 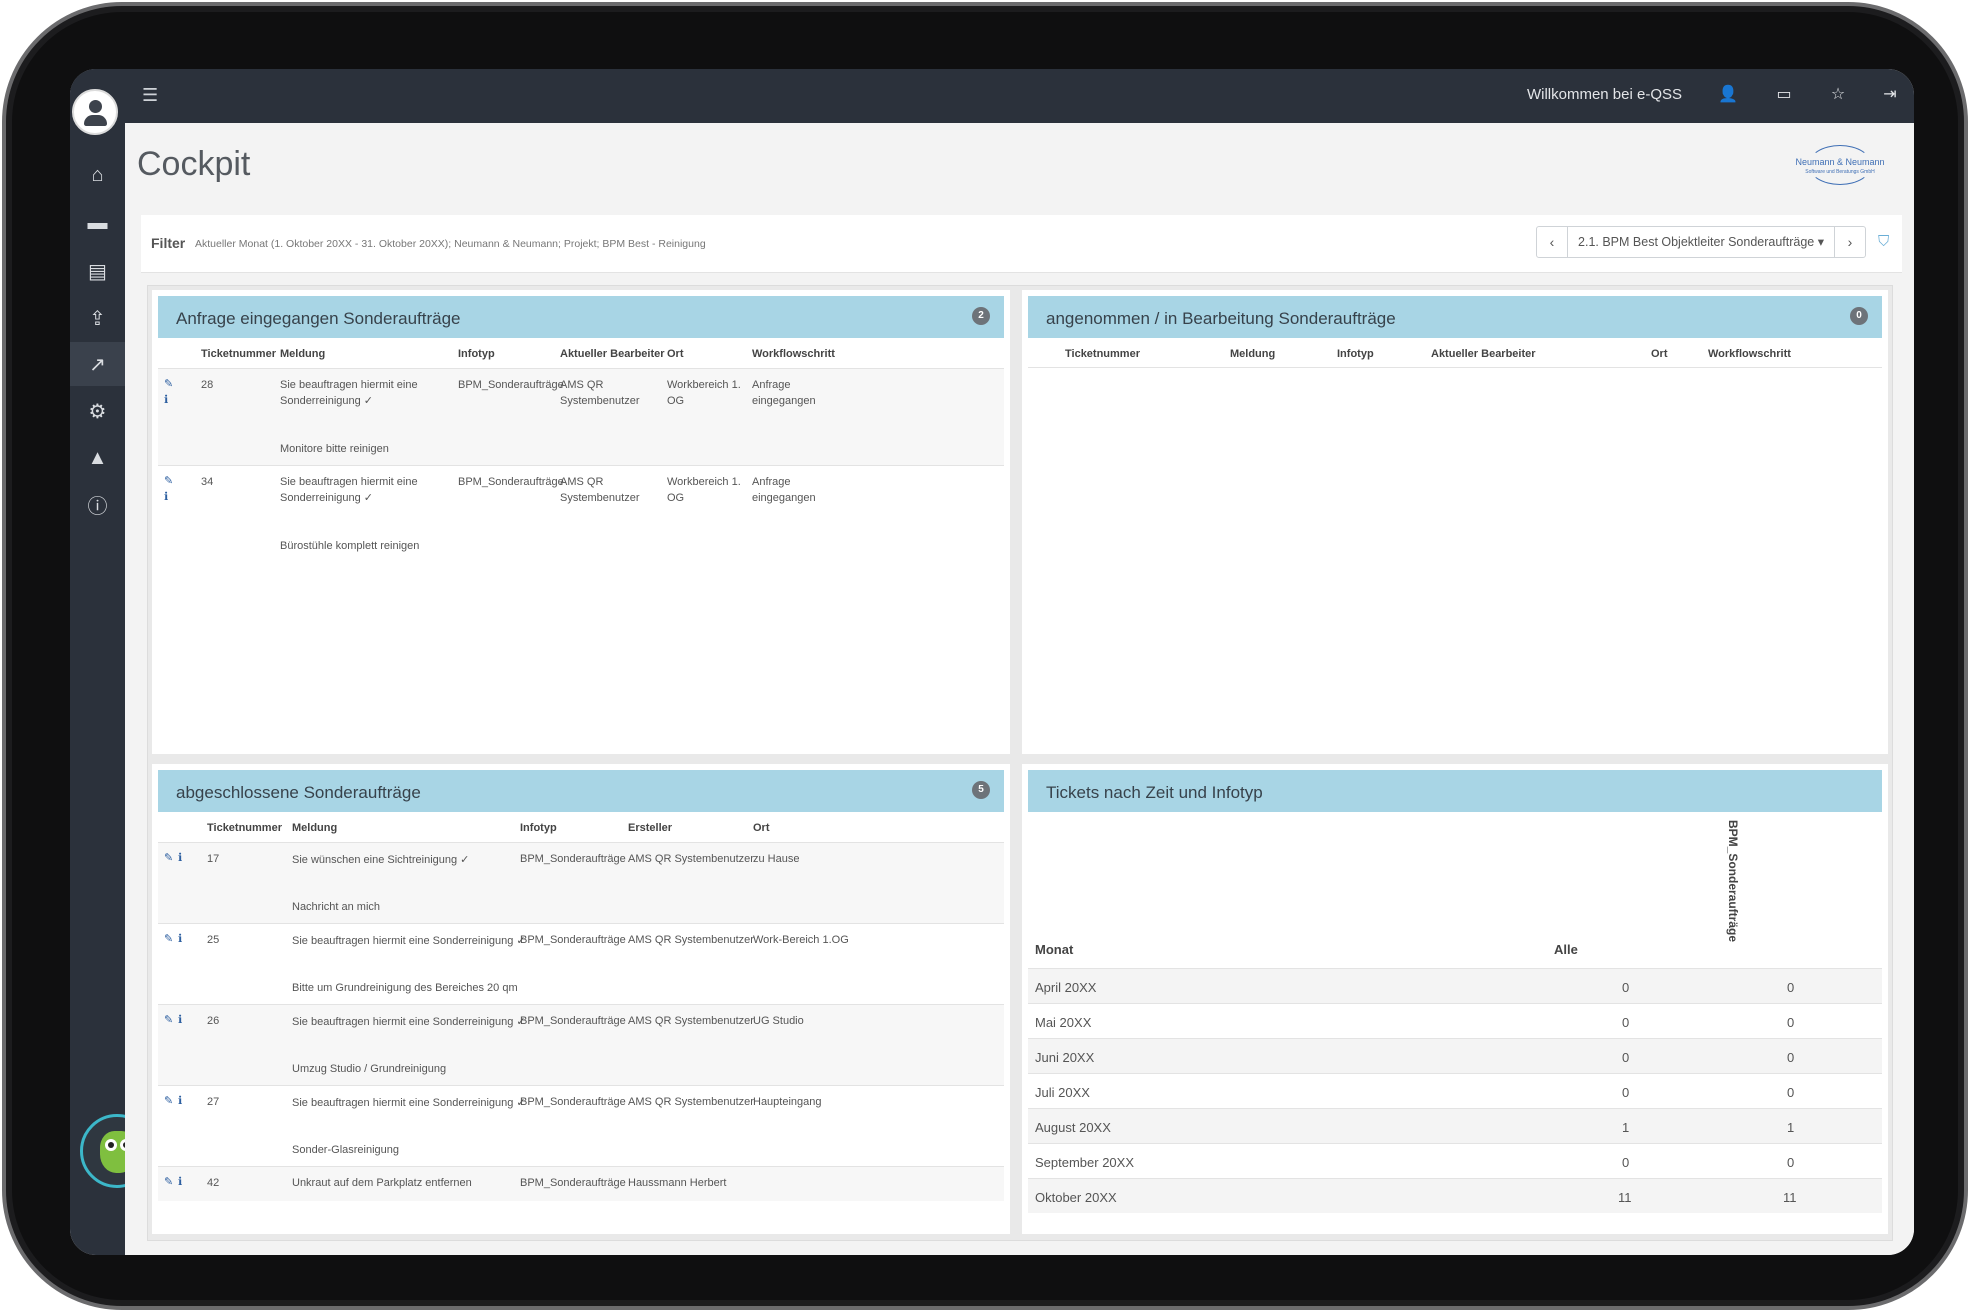 What do you see at coordinates (981, 316) in the screenshot?
I see `count-badge: 2` at bounding box center [981, 316].